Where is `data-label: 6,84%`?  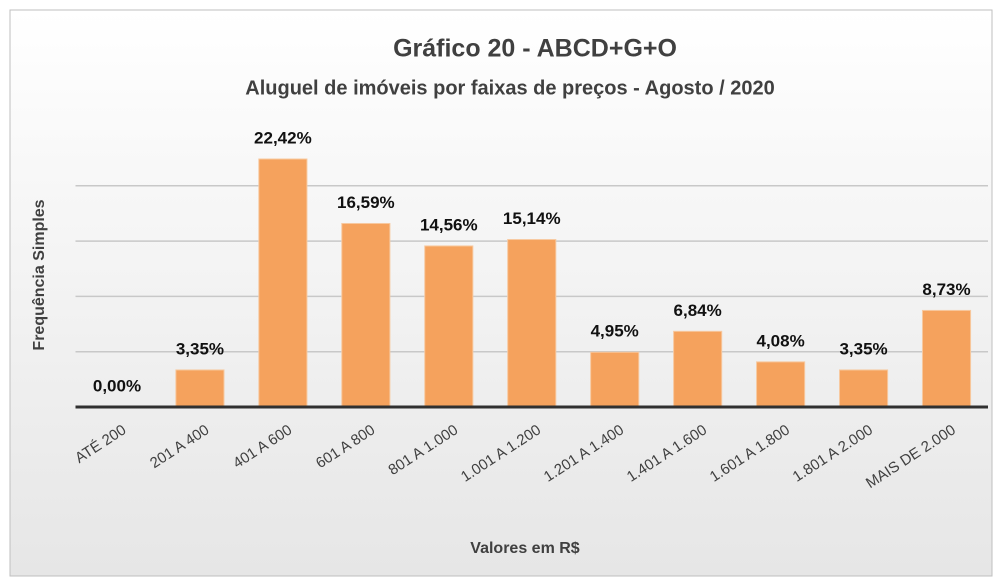
data-label: 6,84% is located at coordinates (698, 310).